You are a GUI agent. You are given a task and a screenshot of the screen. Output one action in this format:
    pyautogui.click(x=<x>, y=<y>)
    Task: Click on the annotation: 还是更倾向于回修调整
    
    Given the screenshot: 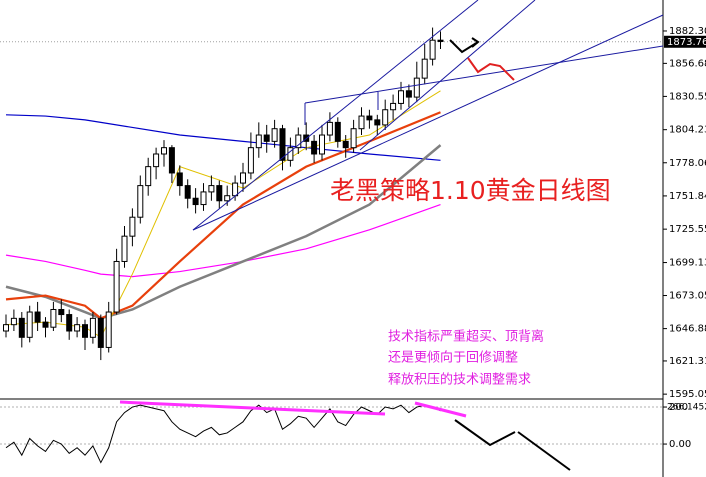 What is the action you would take?
    pyautogui.click(x=453, y=358)
    